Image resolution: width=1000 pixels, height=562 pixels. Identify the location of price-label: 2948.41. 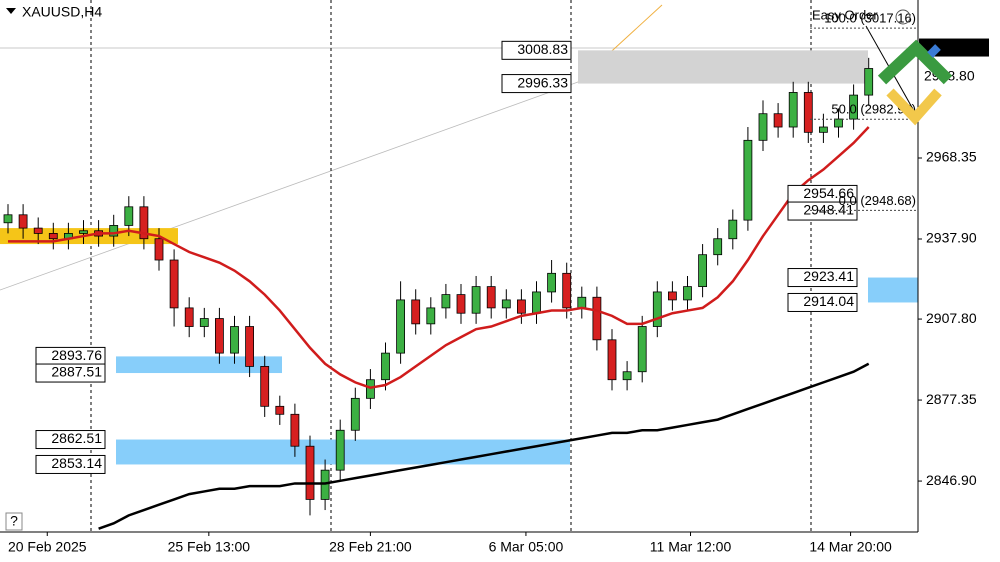
(828, 210).